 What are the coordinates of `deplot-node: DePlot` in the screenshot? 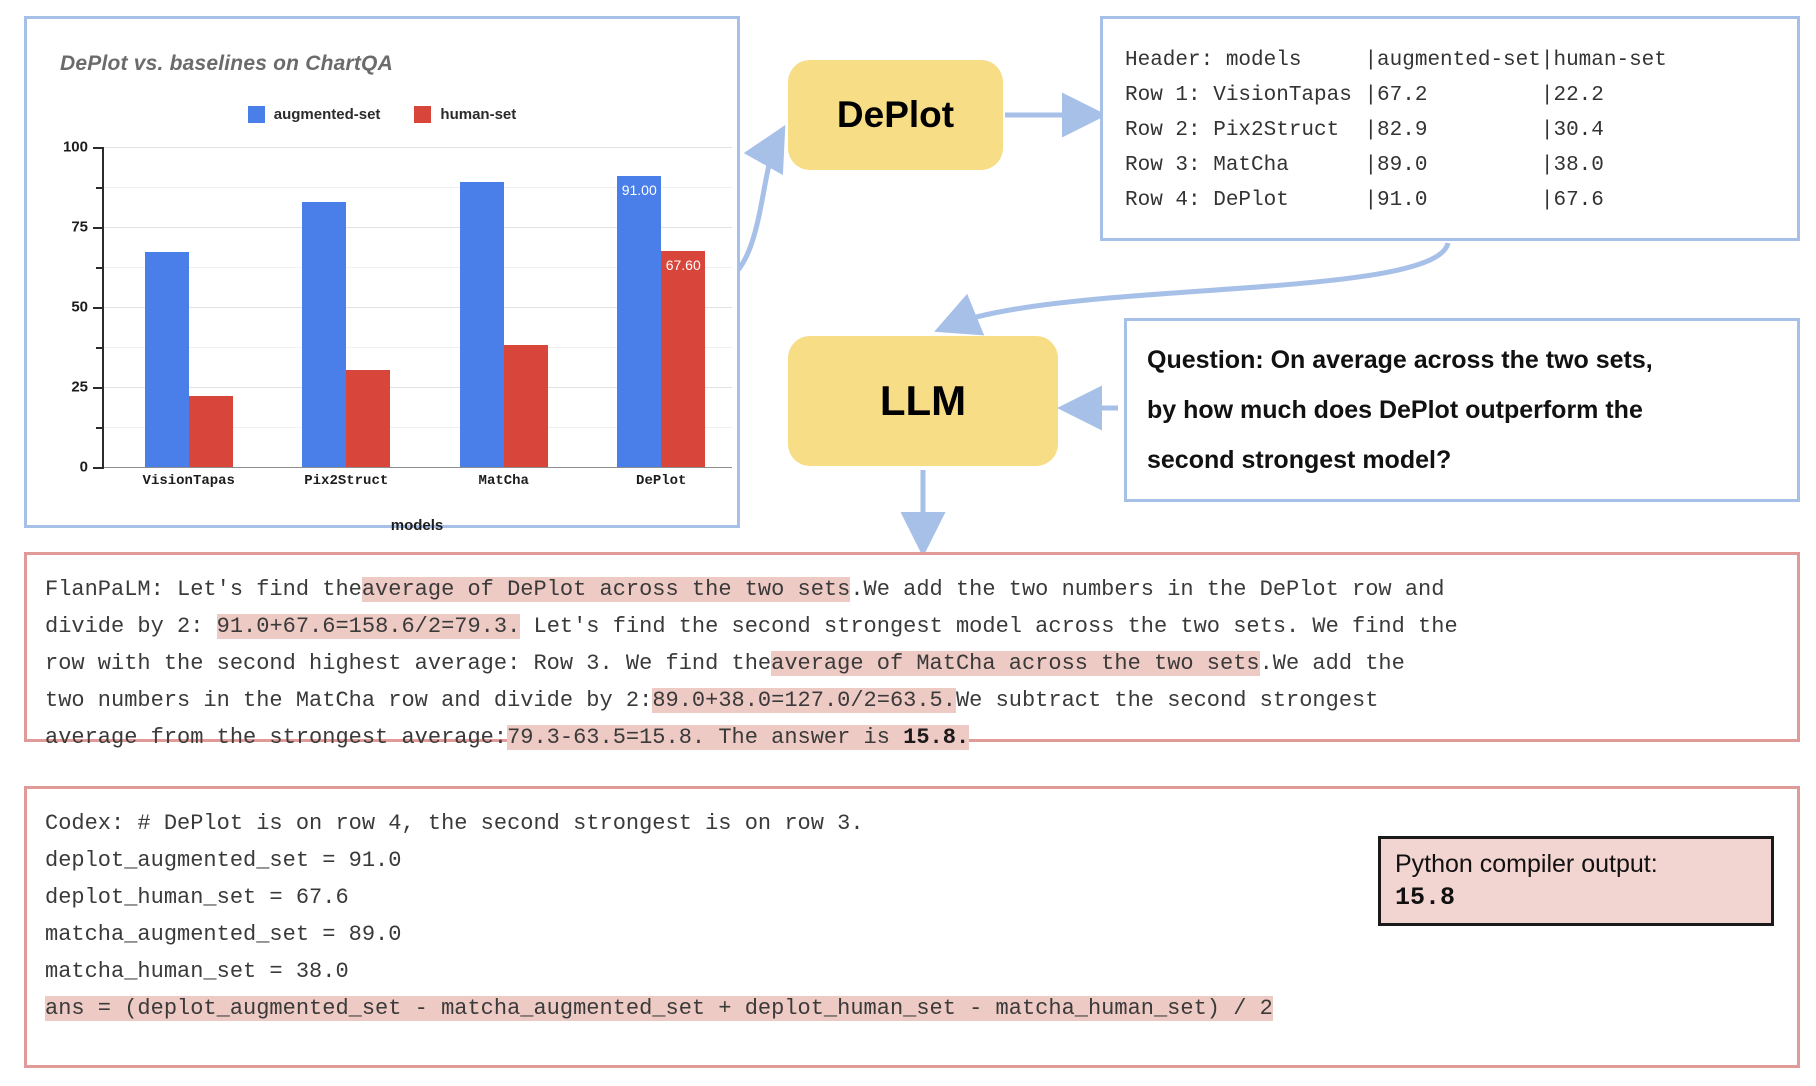 It's located at (895, 115).